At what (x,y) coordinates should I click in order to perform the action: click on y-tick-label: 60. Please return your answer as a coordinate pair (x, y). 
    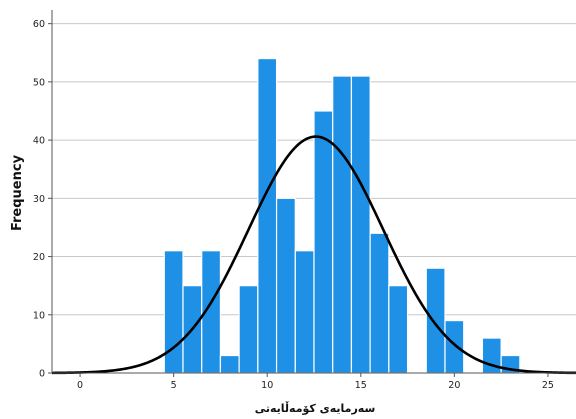
    Looking at the image, I should click on (39, 24).